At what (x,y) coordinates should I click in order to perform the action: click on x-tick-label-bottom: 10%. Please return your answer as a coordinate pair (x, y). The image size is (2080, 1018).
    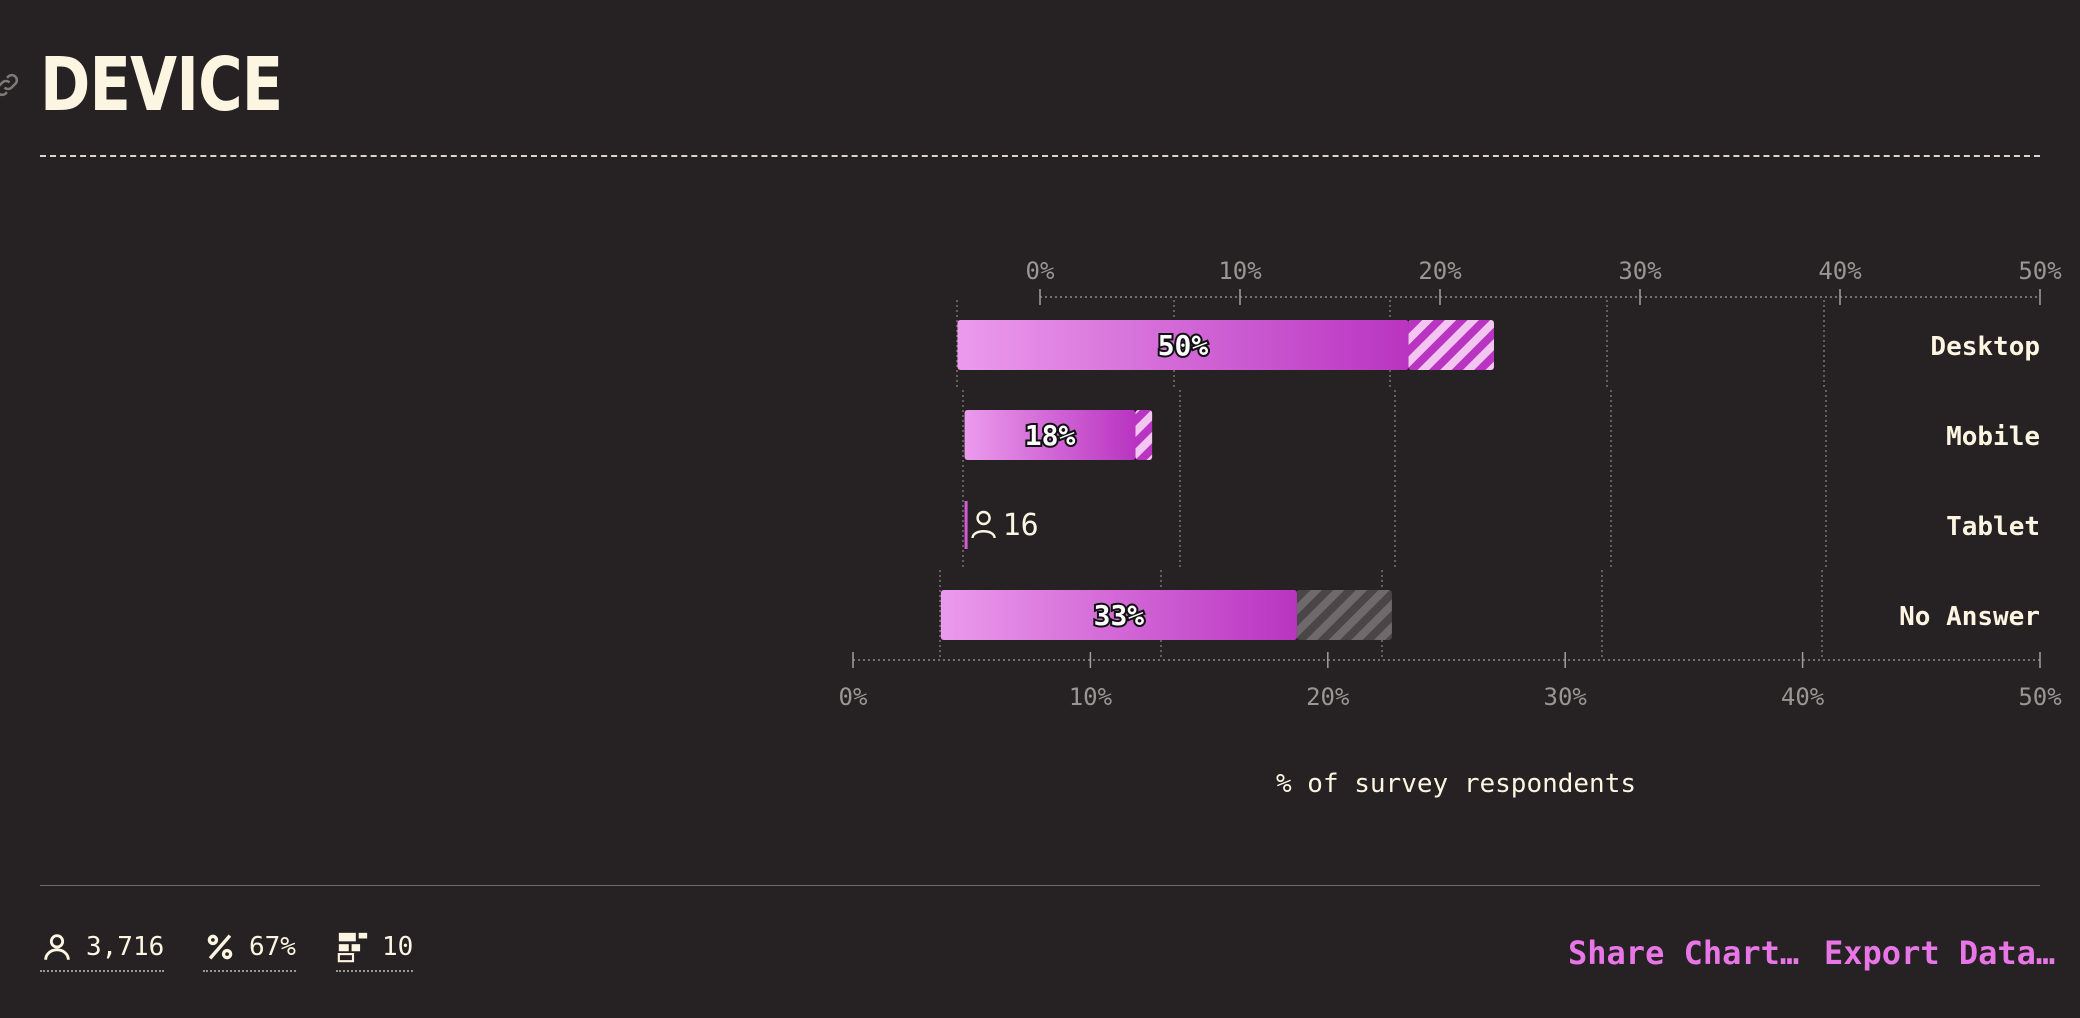
    Looking at the image, I should click on (1091, 697).